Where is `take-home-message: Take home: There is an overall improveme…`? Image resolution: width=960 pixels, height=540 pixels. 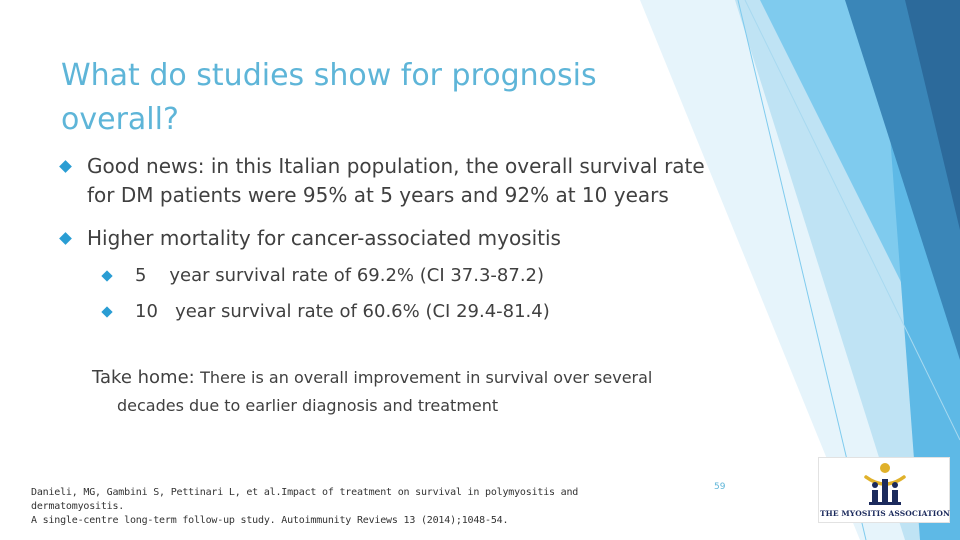 take-home-message: Take home: There is an overall improveme… is located at coordinates (412, 392).